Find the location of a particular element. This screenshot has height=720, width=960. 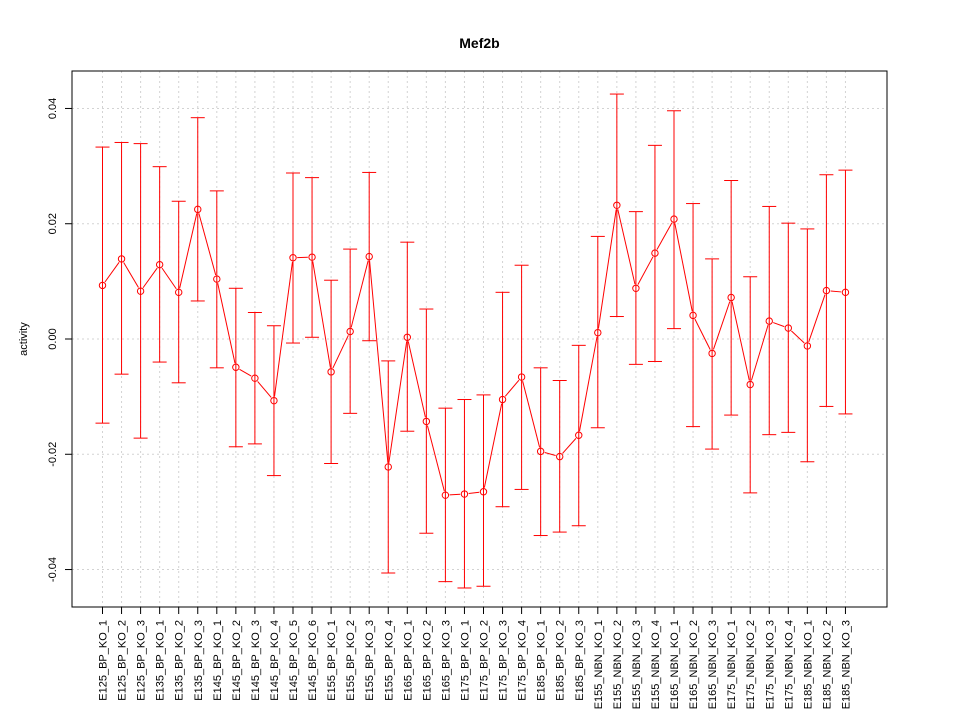

x-tick-label: E165_BP_KO_1 is located at coordinates (408, 660).